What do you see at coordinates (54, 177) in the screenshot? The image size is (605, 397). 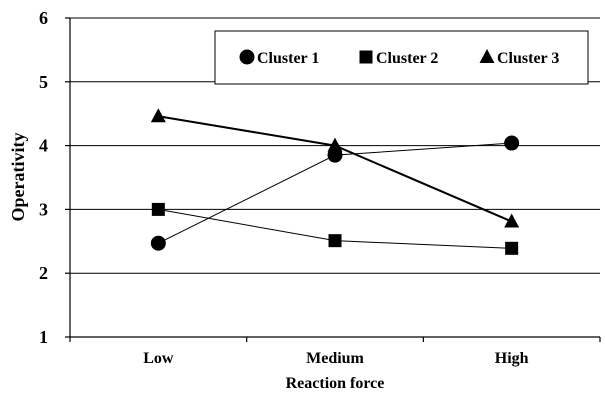 I see `y-tick-labels: 1 2 3 4 5 6` at bounding box center [54, 177].